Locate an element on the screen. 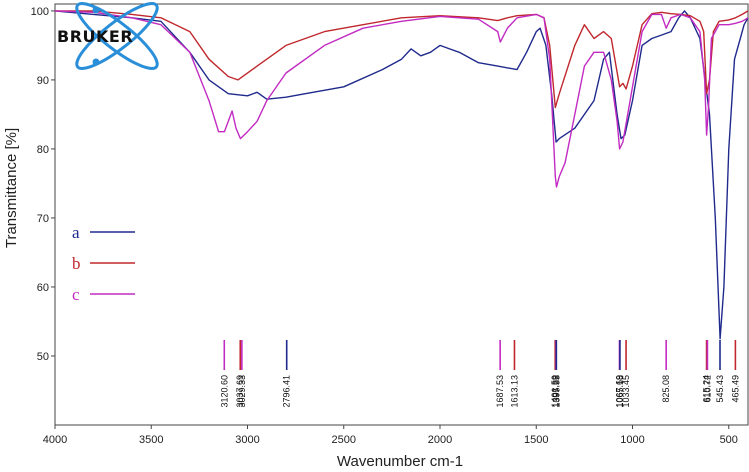  peak-label-1613.13: 1613.13 is located at coordinates (515, 391).